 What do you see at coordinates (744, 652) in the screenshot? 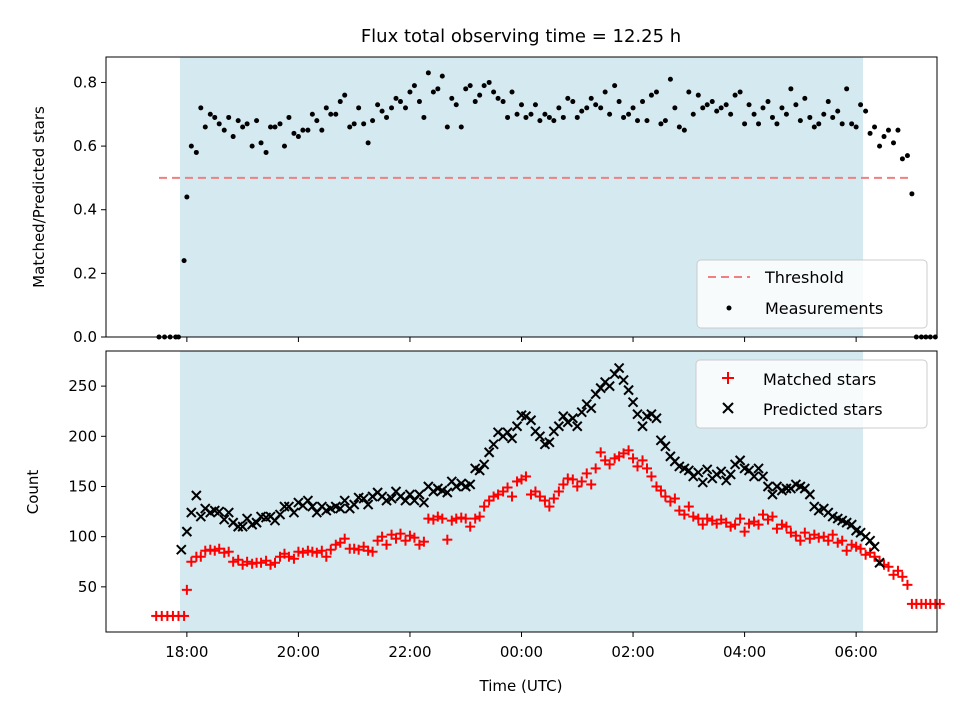
I see `x-tick-label: 04:00` at bounding box center [744, 652].